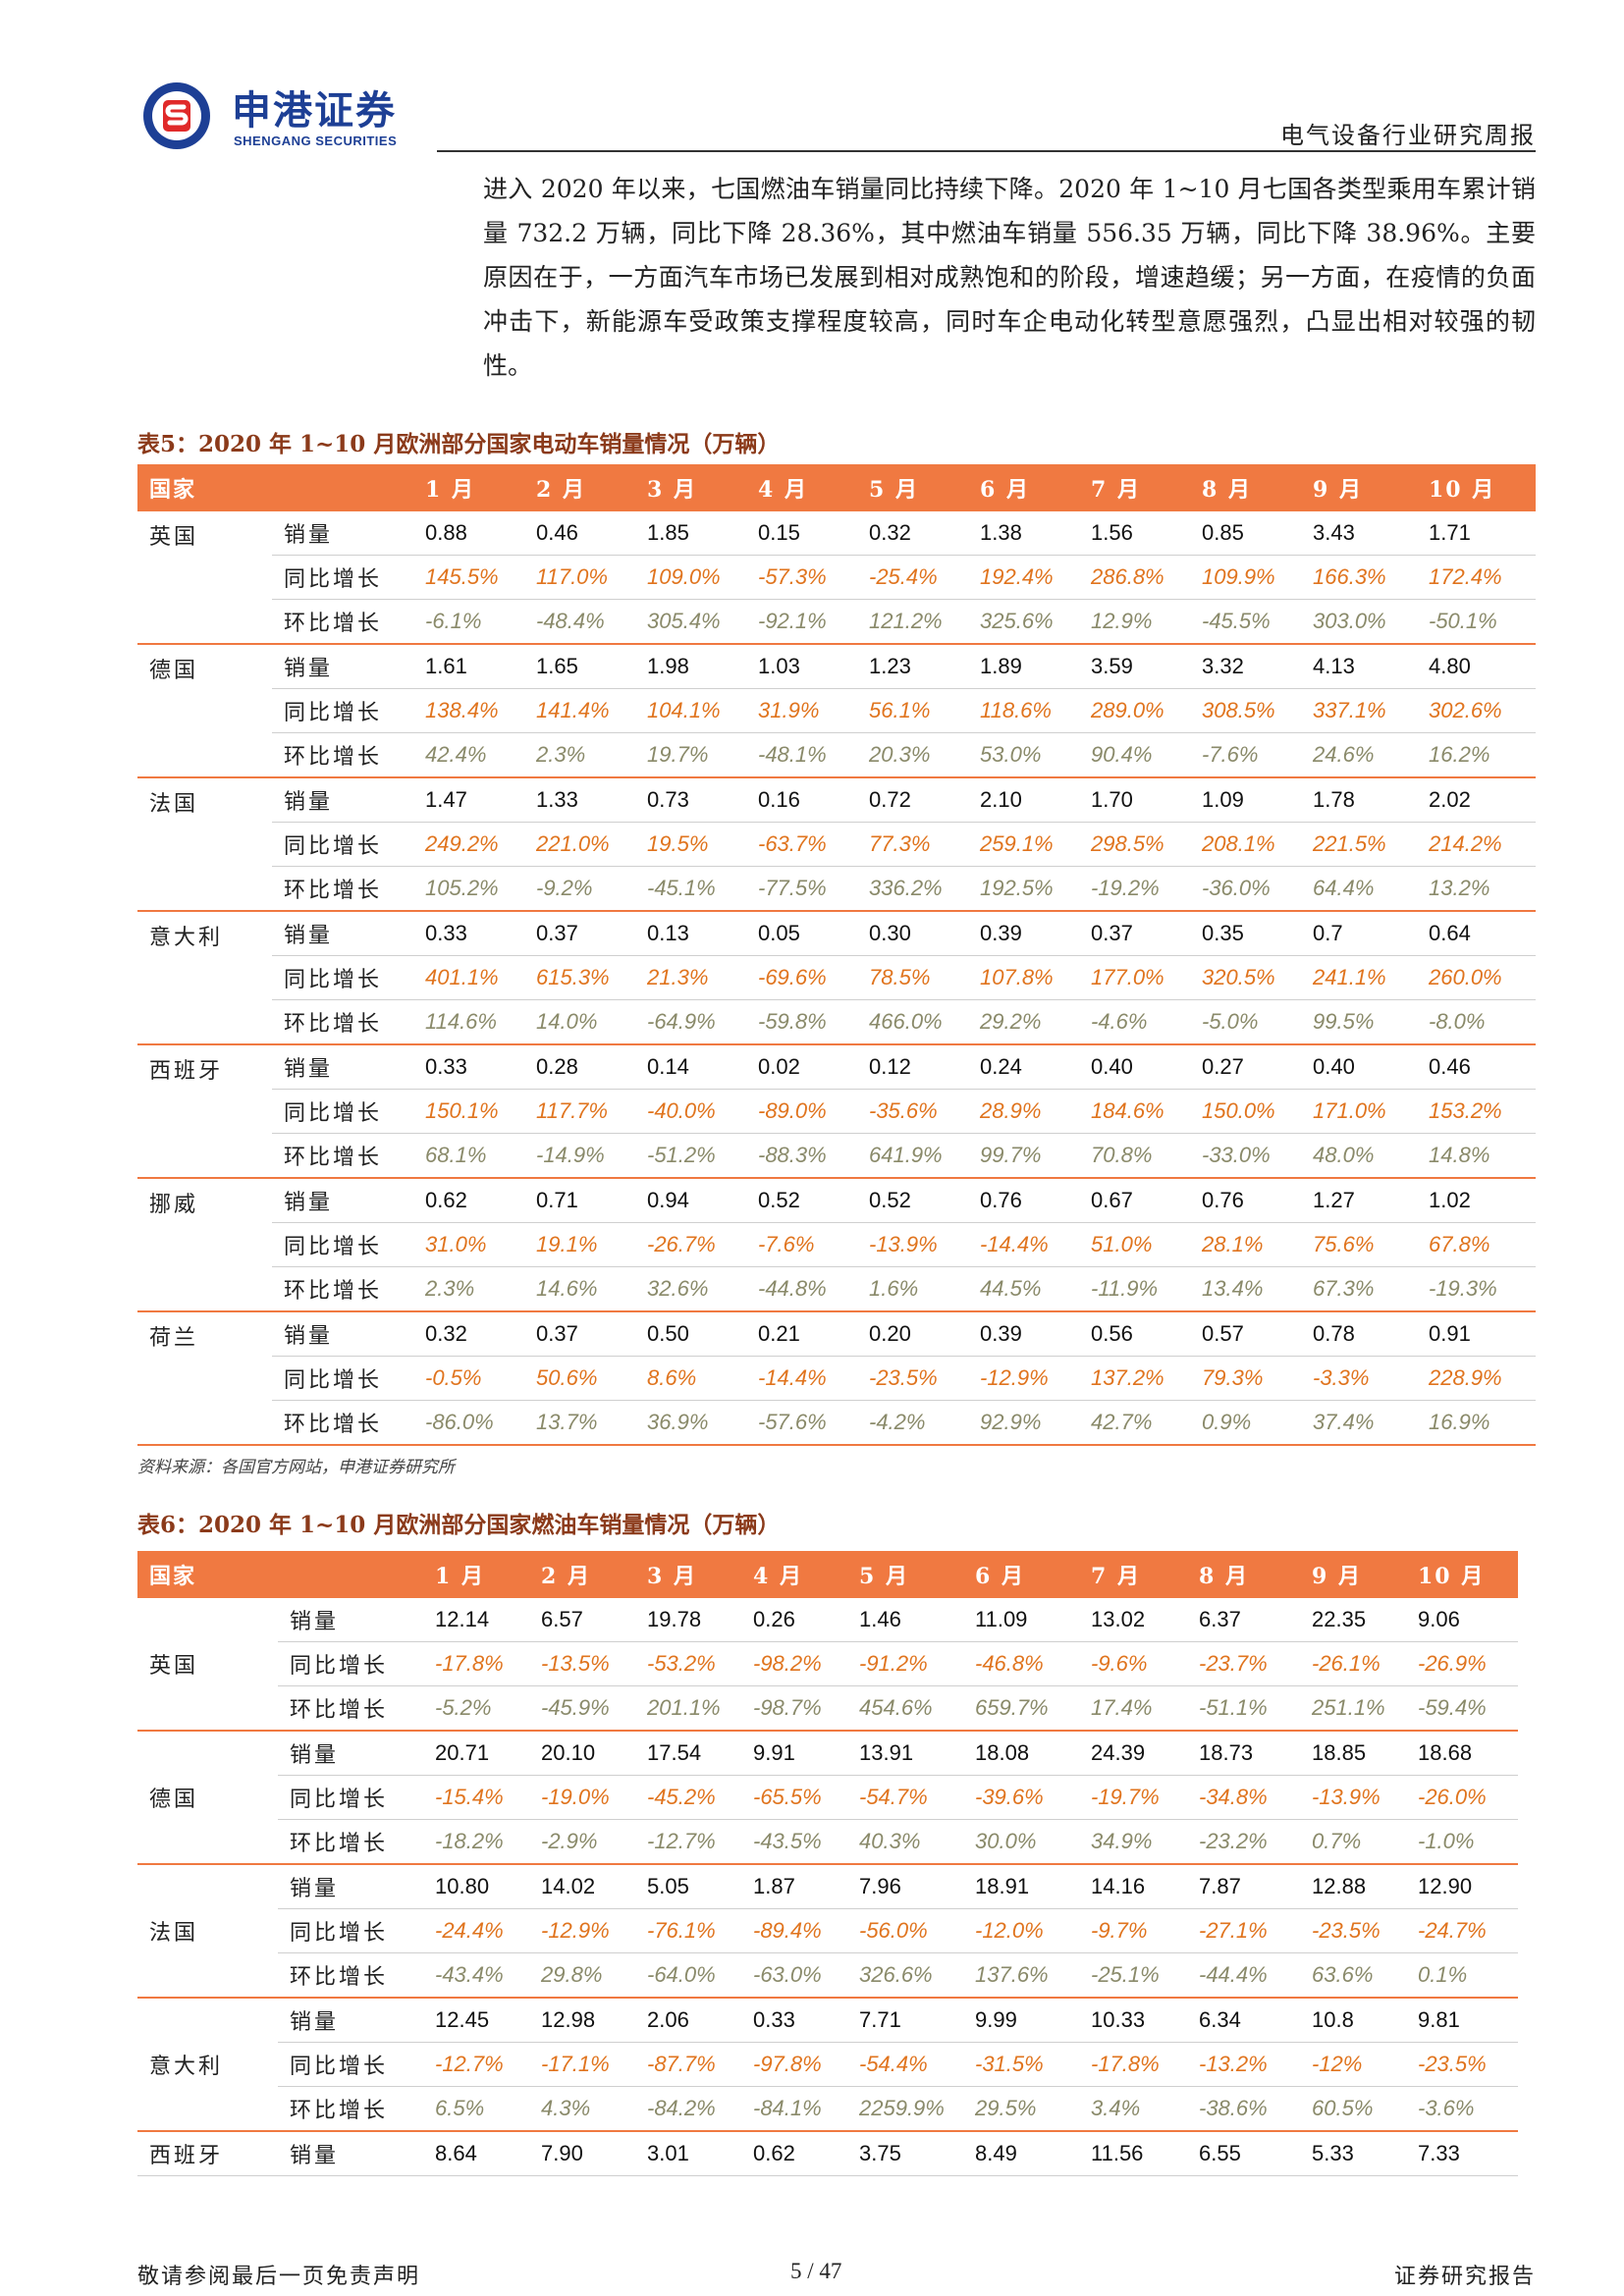 This screenshot has height=2296, width=1624. What do you see at coordinates (1243, 1575) in the screenshot?
I see `table-header-cell: 8 月` at bounding box center [1243, 1575].